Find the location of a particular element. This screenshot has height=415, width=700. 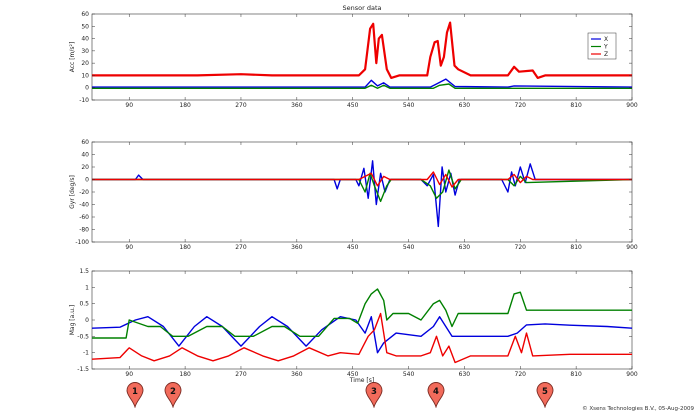

x-tick-label-1-810: 810 is located at coordinates (576, 247).